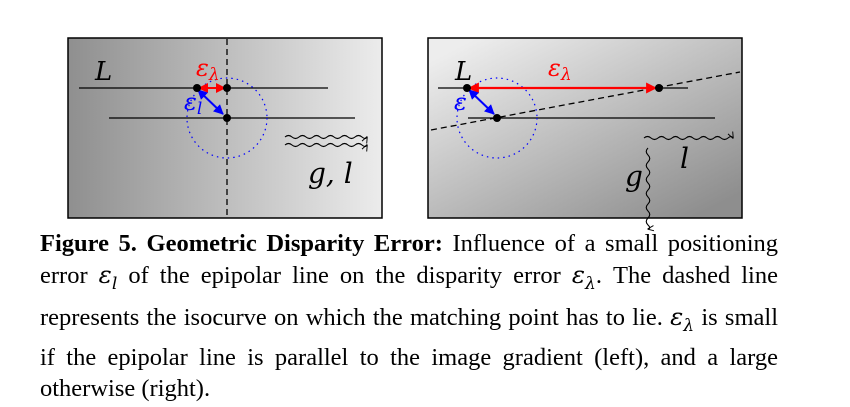 This screenshot has width=850, height=407. Describe the element at coordinates (583, 277) in the screenshot. I see `caption-math-eps-lambda: ελ` at that location.